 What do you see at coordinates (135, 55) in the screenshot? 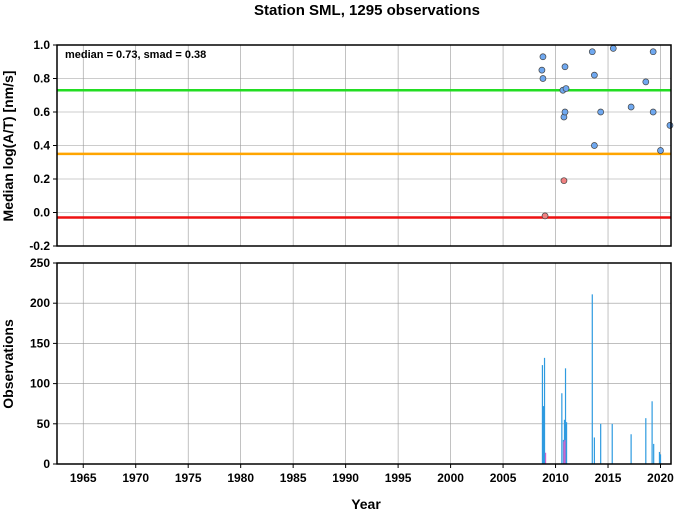
I see `top-annotation: median = 0.73, smad = 0.38` at bounding box center [135, 55].